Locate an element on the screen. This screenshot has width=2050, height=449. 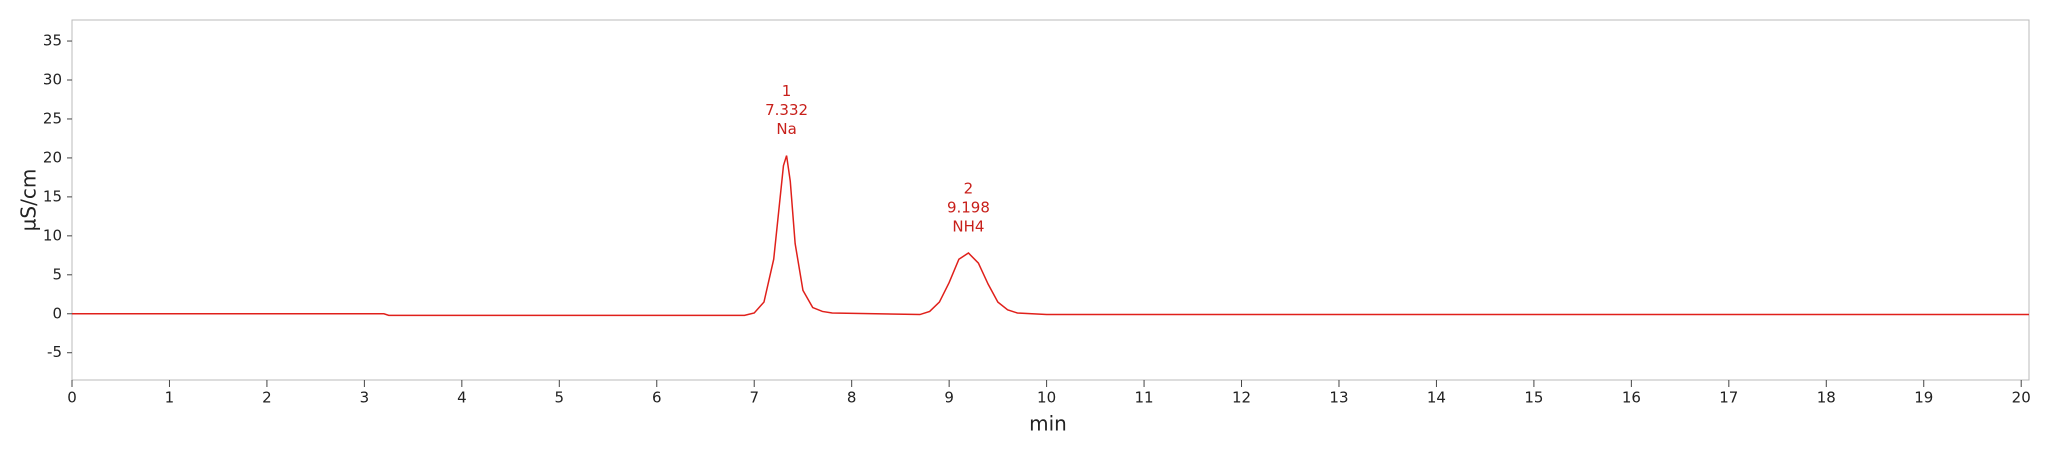
peak-number: 1 is located at coordinates (787, 91).